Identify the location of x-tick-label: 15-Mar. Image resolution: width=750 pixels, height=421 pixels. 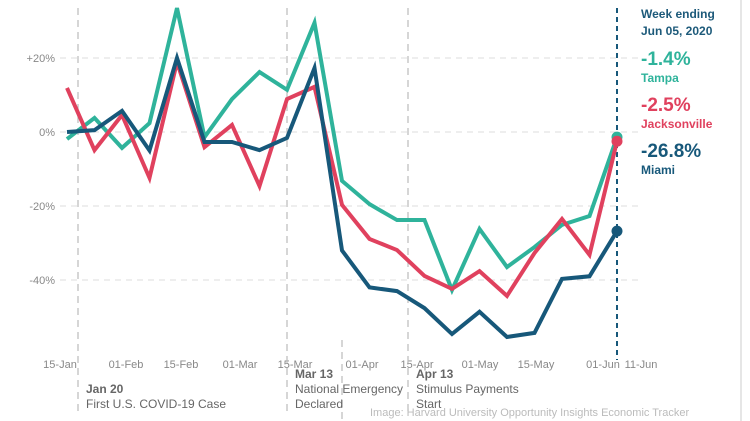
(295, 365).